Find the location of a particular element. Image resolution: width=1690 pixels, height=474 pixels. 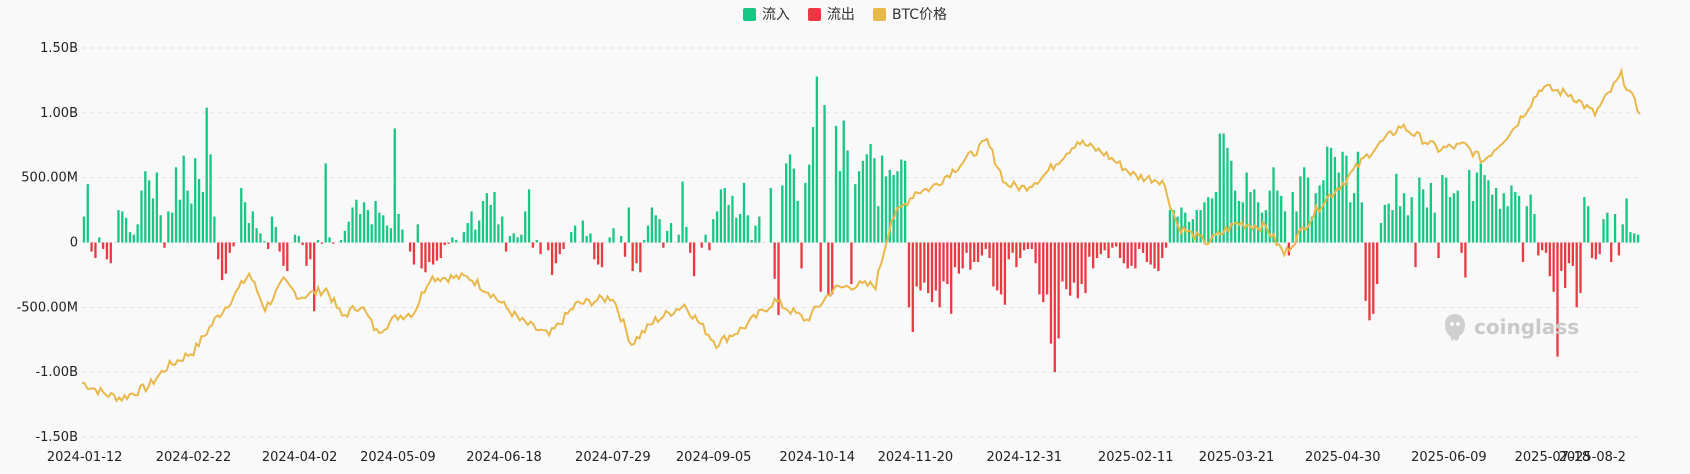

x-tick-label: 2024-11-20 is located at coordinates (916, 457).